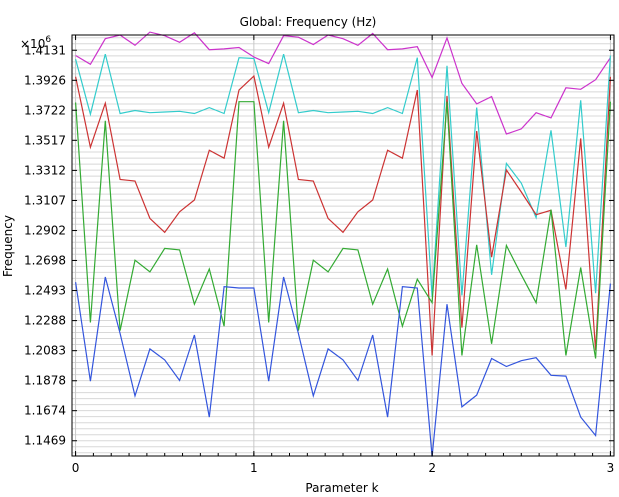 This screenshot has width=619, height=497. I want to click on y-tick-label: 1.2698, so click(45, 260).